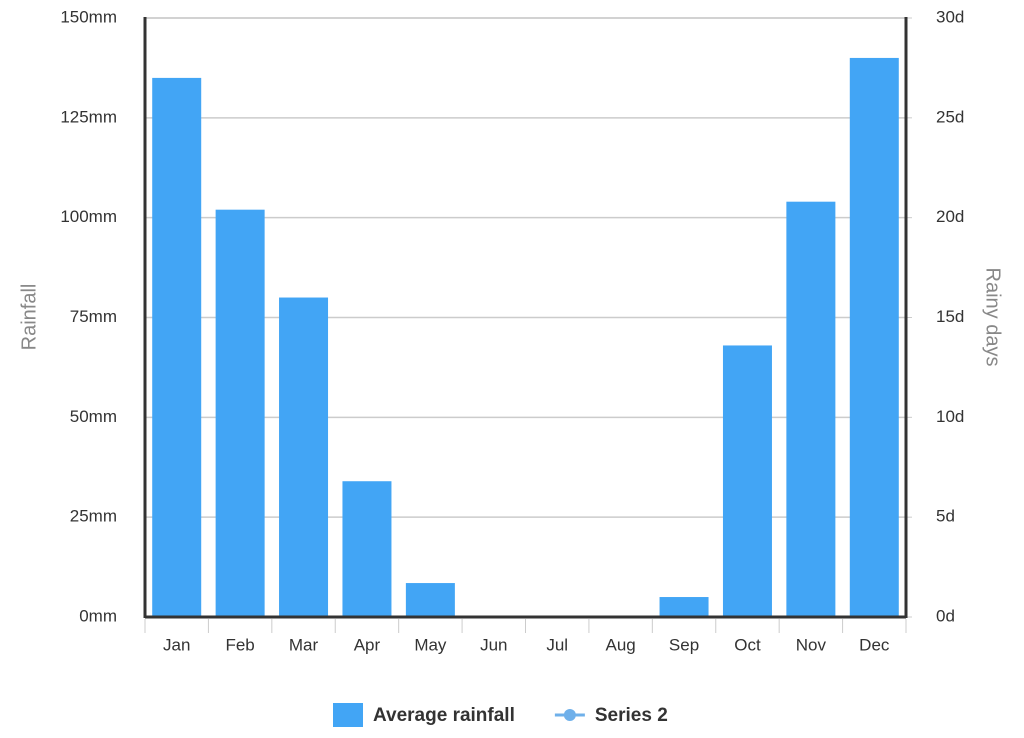 The height and width of the screenshot is (738, 1024). I want to click on x-tick-label: Oct, so click(747, 644).